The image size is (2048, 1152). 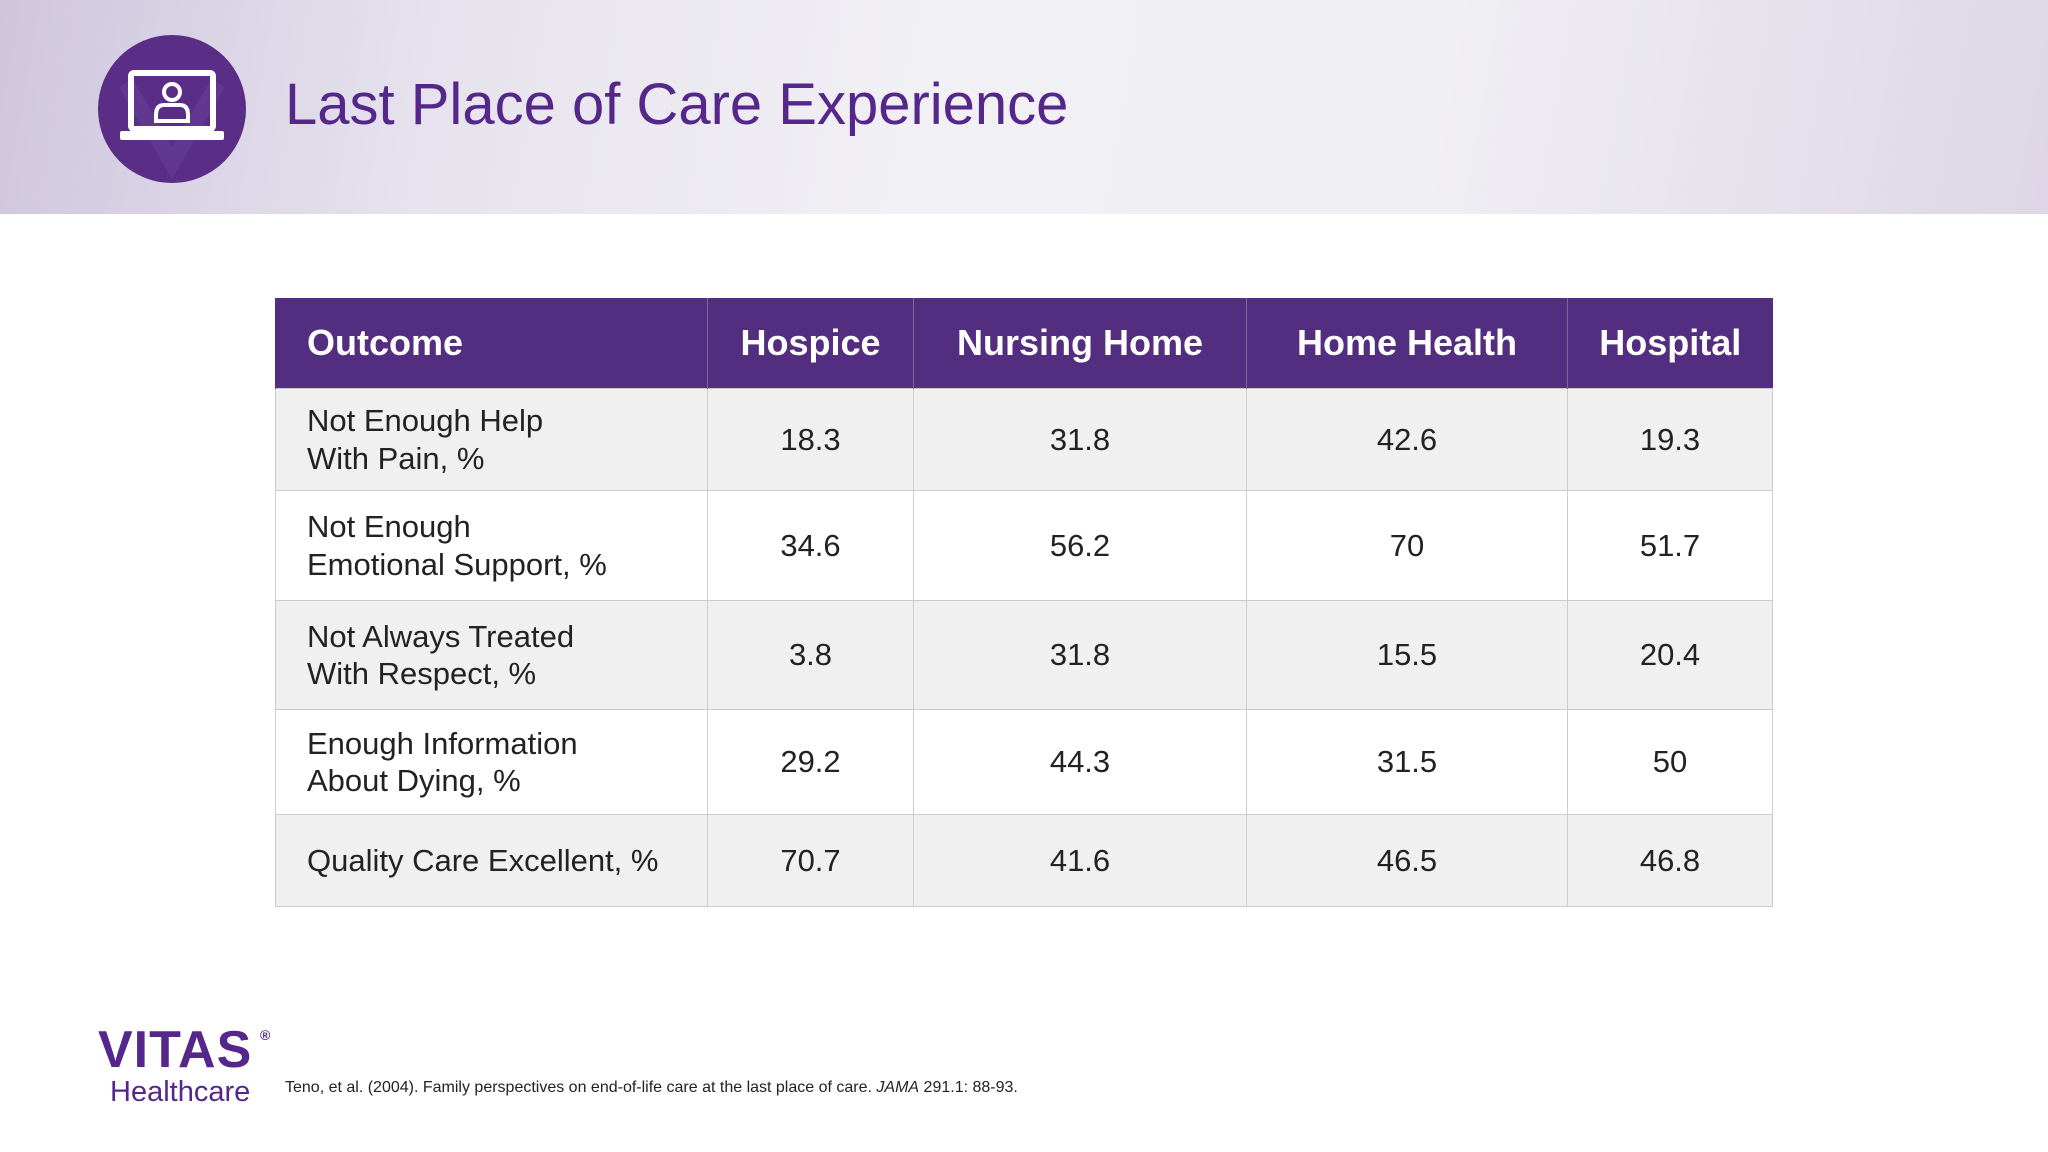 What do you see at coordinates (266, 1035) in the screenshot?
I see `registered-mark: ®` at bounding box center [266, 1035].